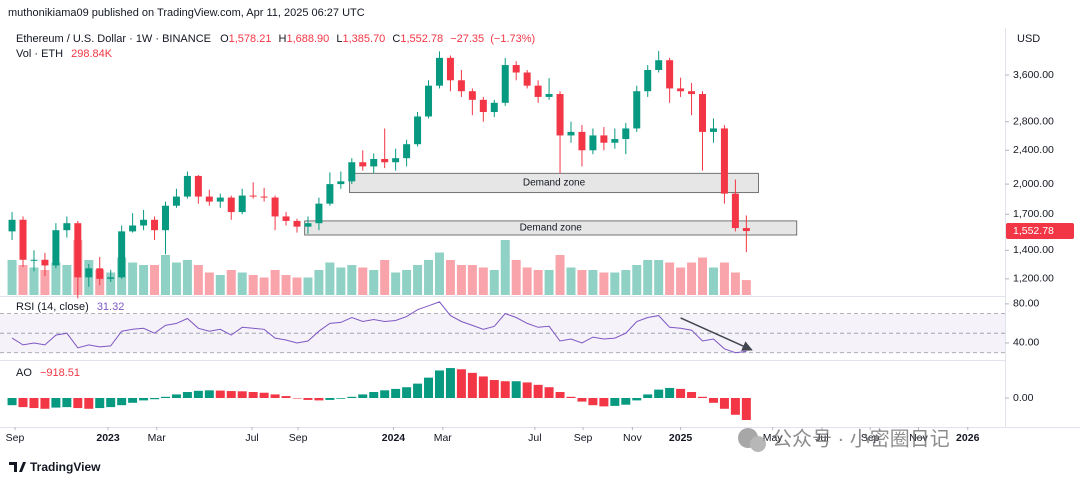  I want to click on last-price-tag, so click(1040, 231).